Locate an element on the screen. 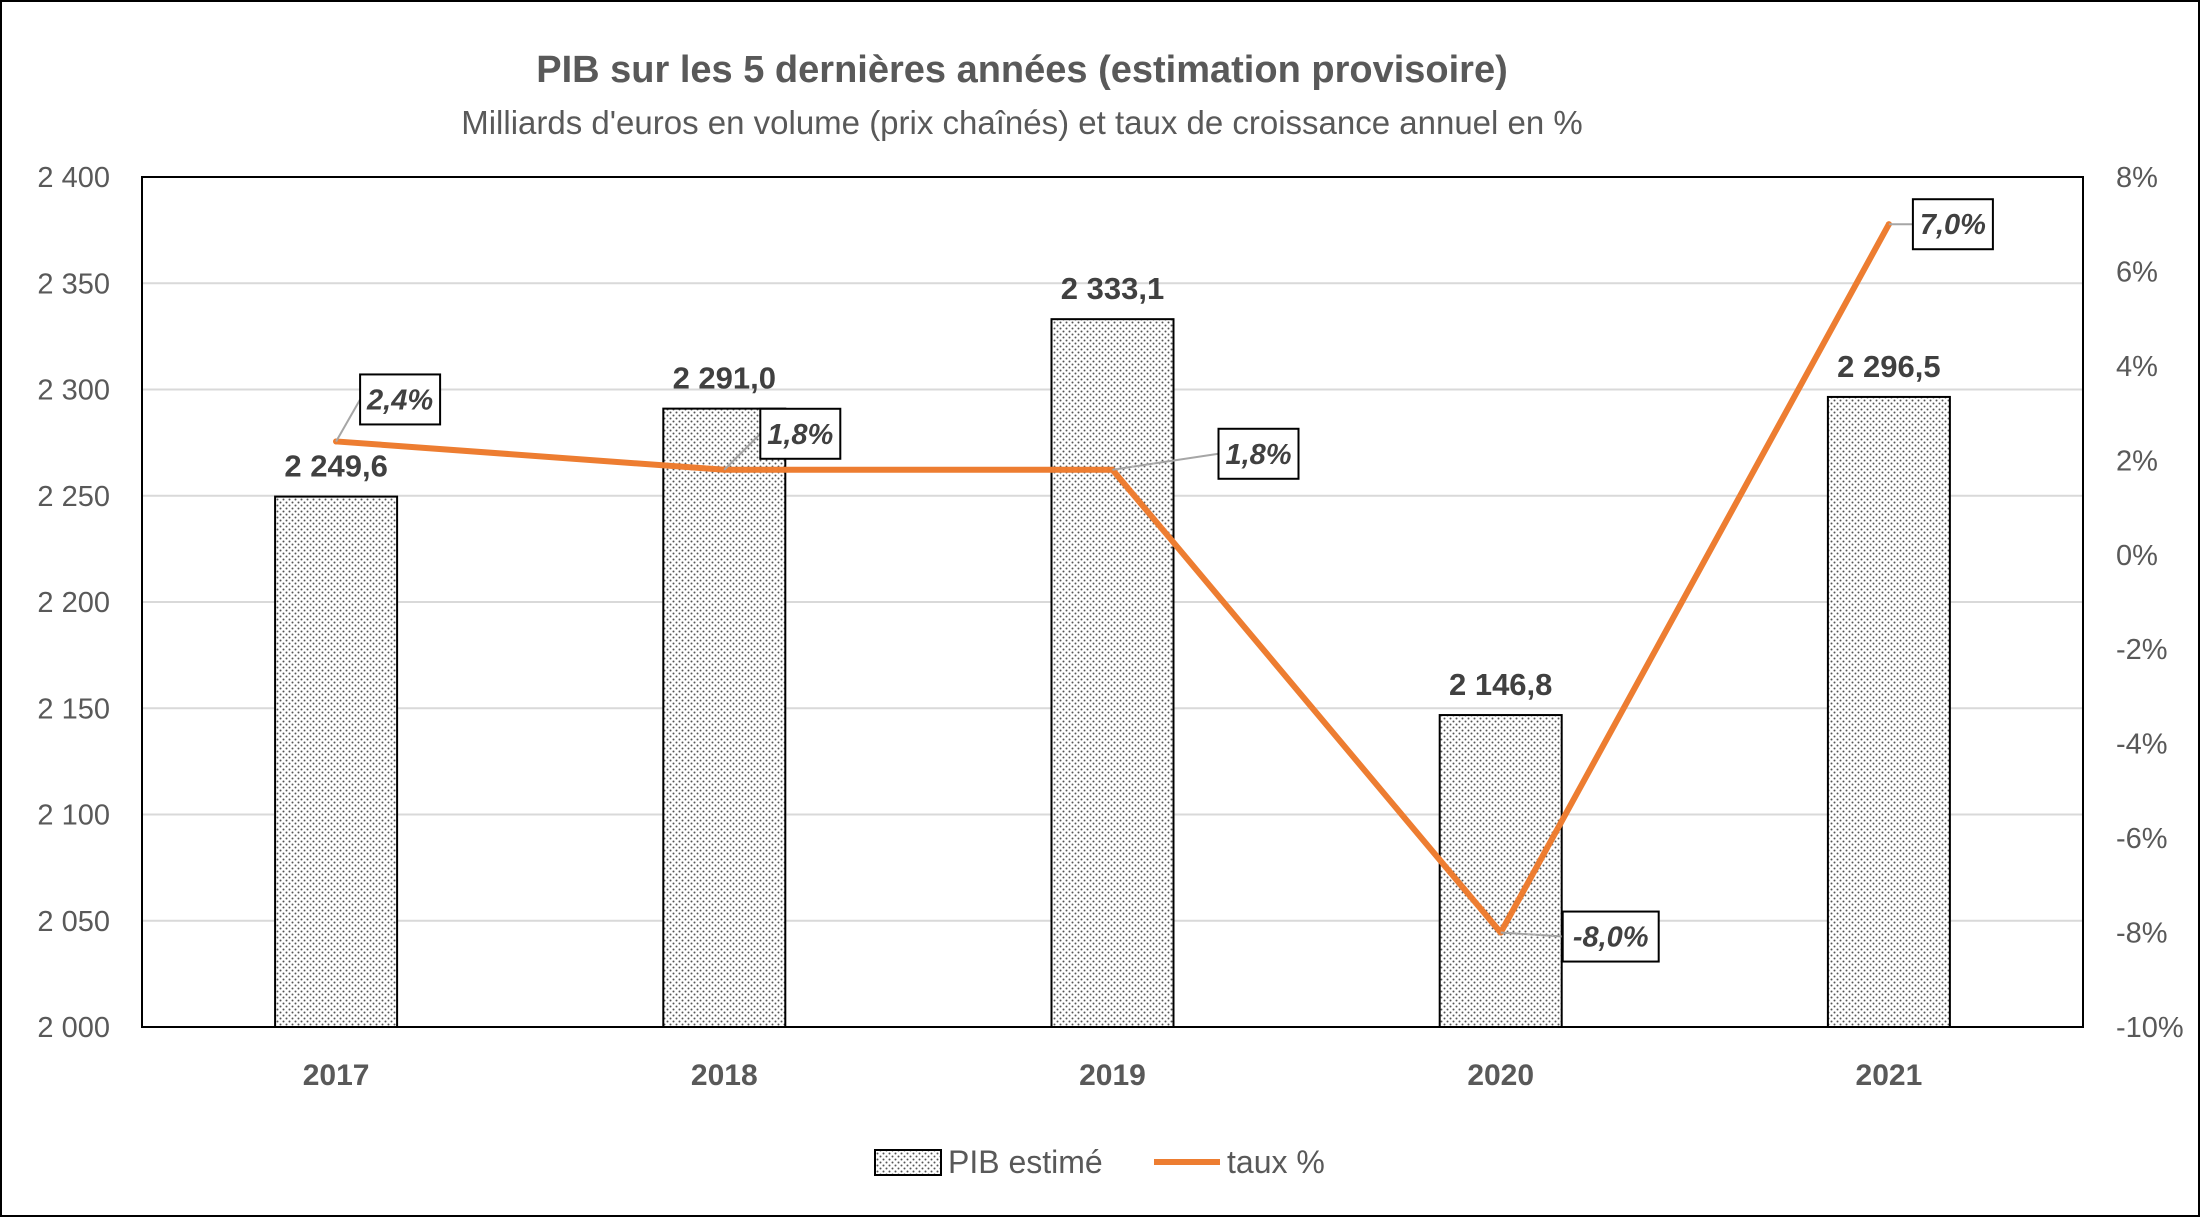  bar-value-label: 2 291,0 is located at coordinates (724, 378).